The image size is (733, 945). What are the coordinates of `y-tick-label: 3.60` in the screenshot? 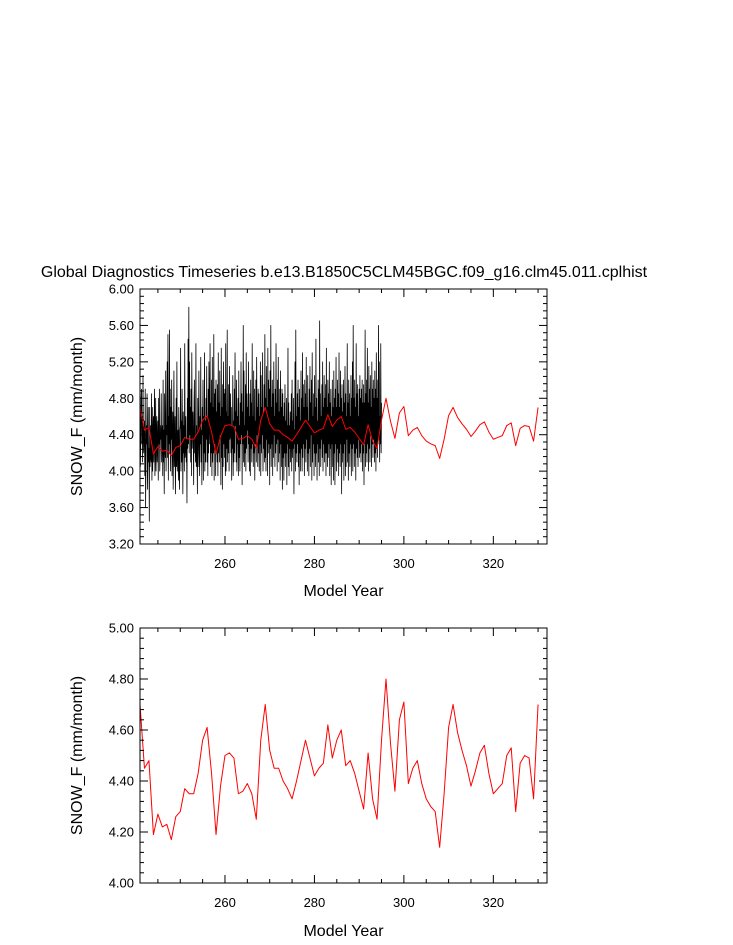 It's located at (121, 507).